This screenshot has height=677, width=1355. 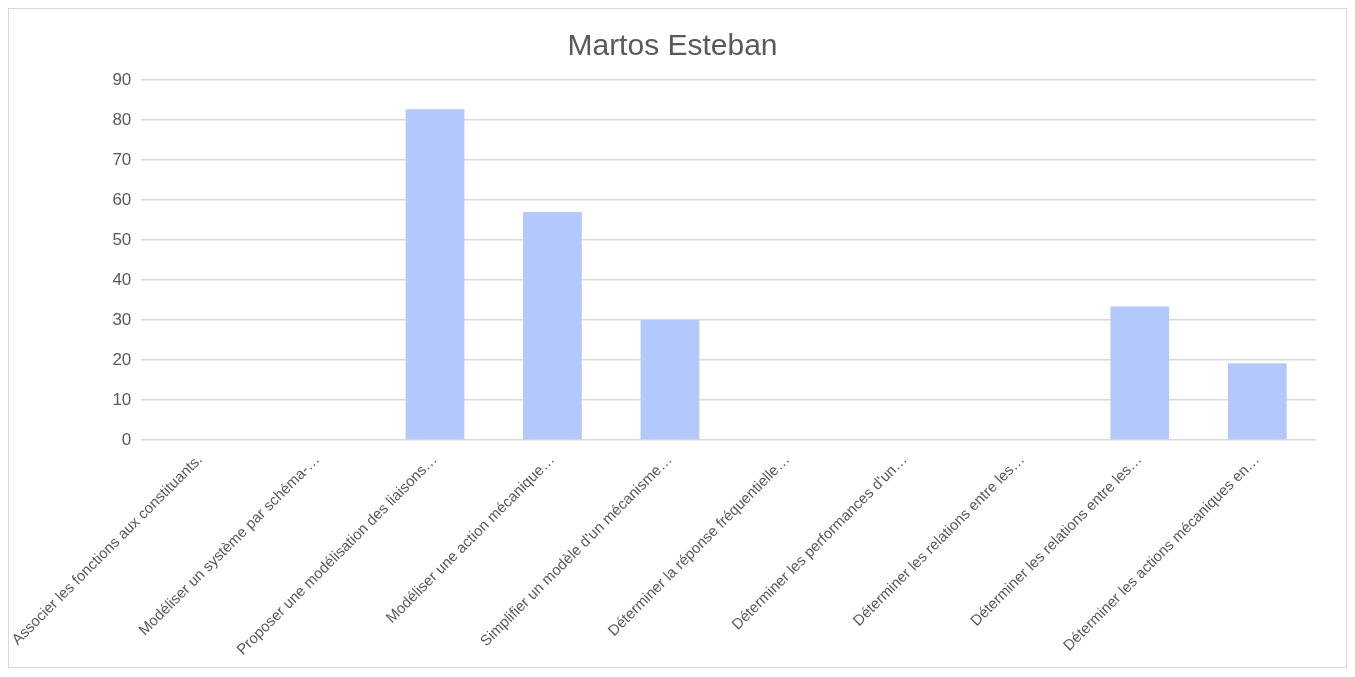 What do you see at coordinates (122, 319) in the screenshot?
I see `y-tick-label: 30` at bounding box center [122, 319].